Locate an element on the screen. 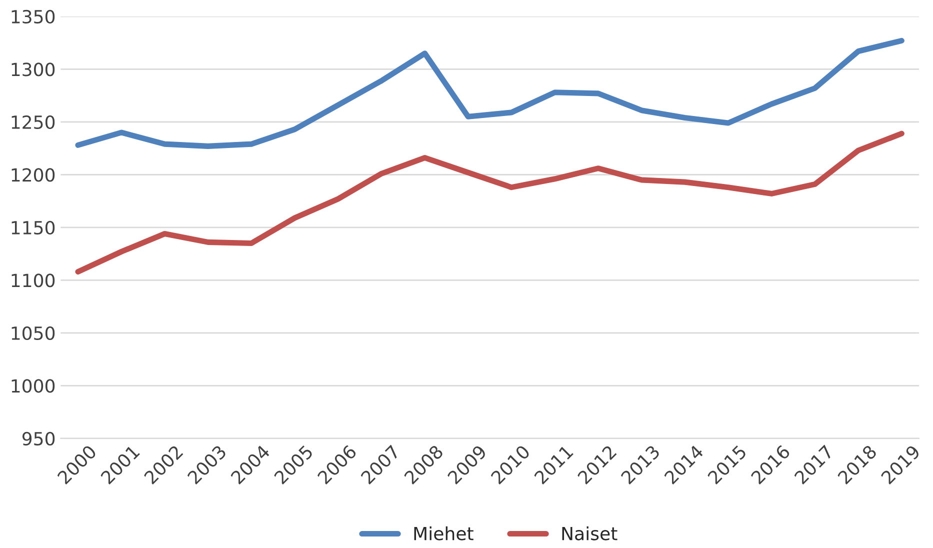  y-tick-label: 1350 is located at coordinates (33, 17).